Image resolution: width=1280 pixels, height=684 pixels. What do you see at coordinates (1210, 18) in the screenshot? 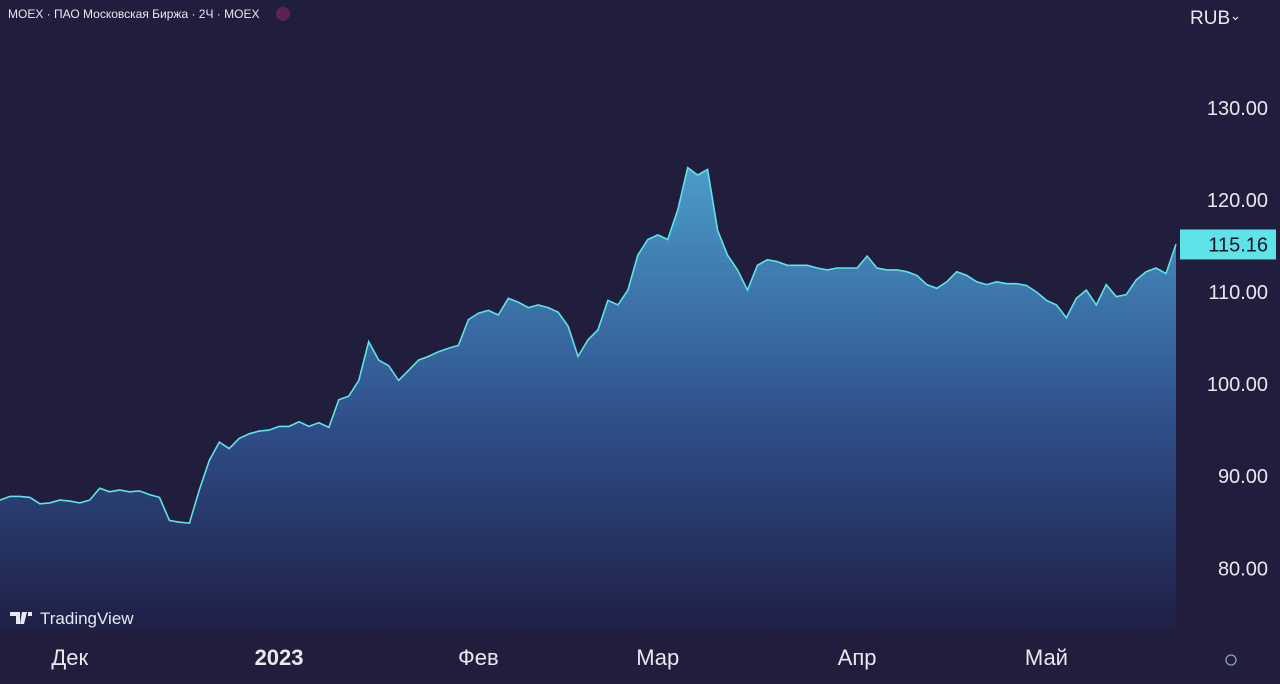
I see `currency-label: RUB` at bounding box center [1210, 18].